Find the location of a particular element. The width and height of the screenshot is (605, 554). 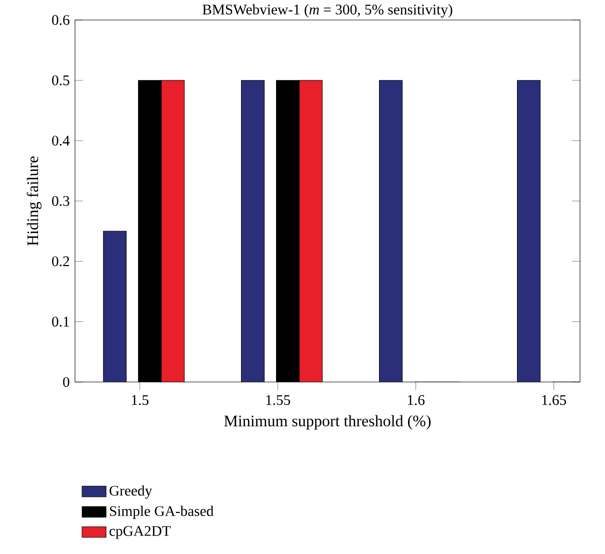

y-tick-label: 0.6 is located at coordinates (61, 20).